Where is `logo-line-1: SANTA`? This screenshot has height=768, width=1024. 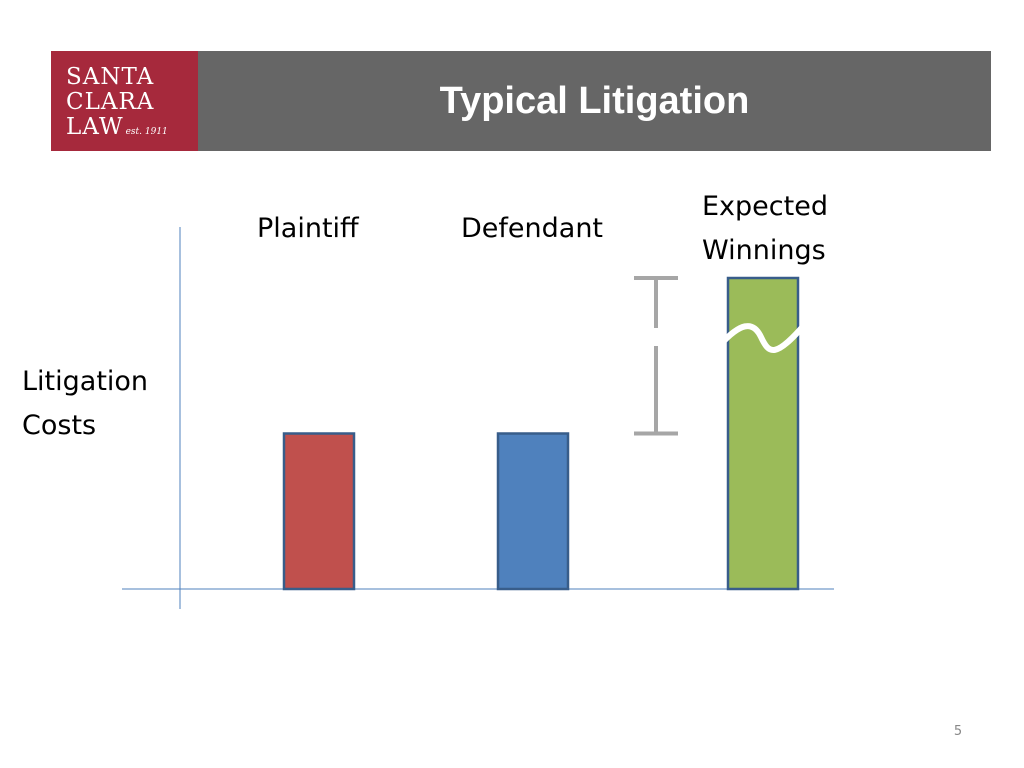 logo-line-1: SANTA is located at coordinates (110, 77).